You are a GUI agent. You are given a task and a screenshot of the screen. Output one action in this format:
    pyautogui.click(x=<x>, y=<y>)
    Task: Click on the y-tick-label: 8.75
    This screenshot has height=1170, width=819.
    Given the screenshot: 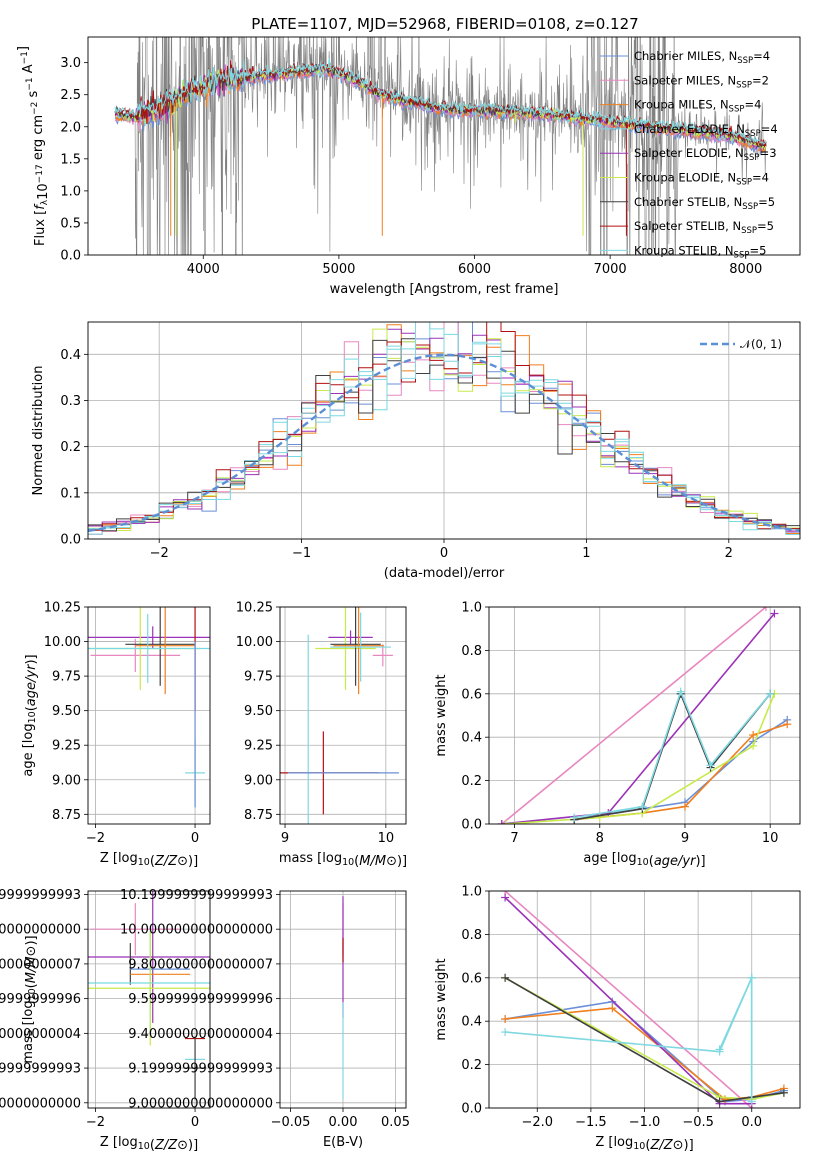 What is the action you would take?
    pyautogui.click(x=66, y=815)
    